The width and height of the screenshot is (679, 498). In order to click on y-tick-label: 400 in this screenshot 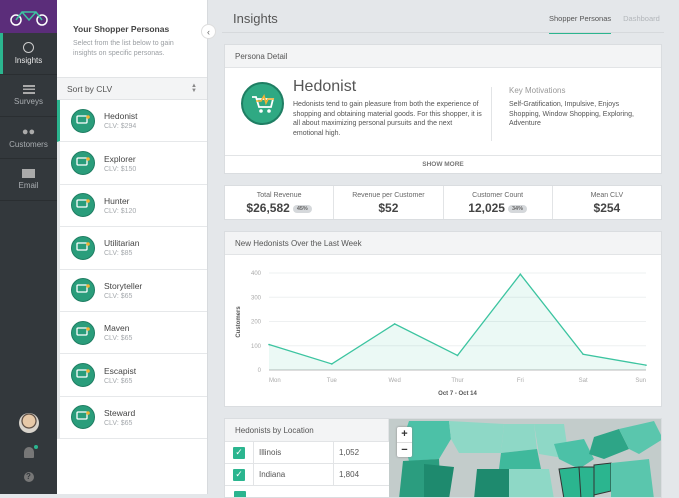, I will do `click(256, 274)`.